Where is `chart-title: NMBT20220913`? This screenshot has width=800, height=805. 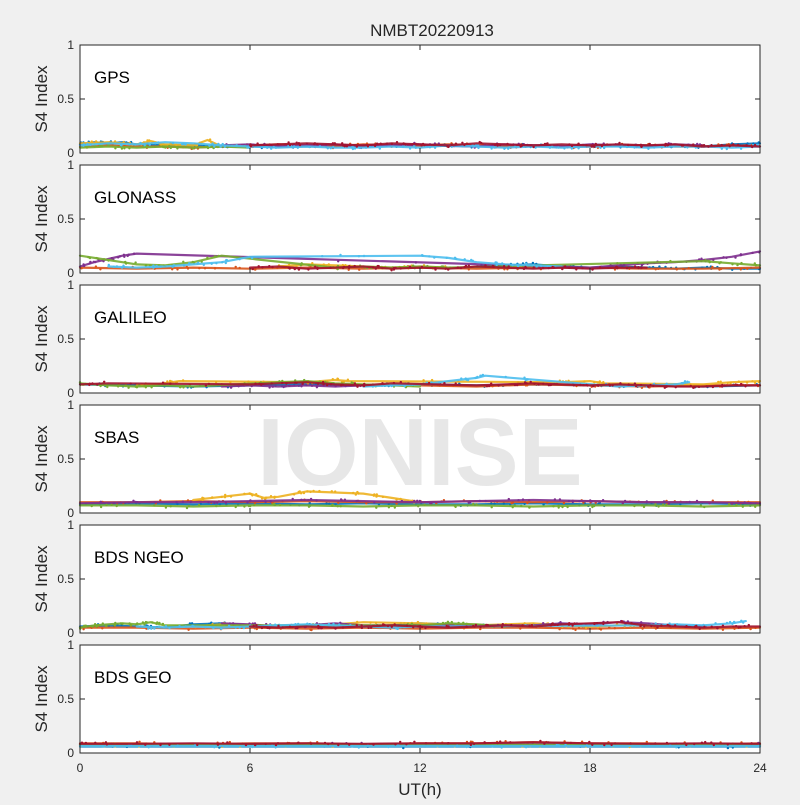
chart-title: NMBT20220913 is located at coordinates (432, 30).